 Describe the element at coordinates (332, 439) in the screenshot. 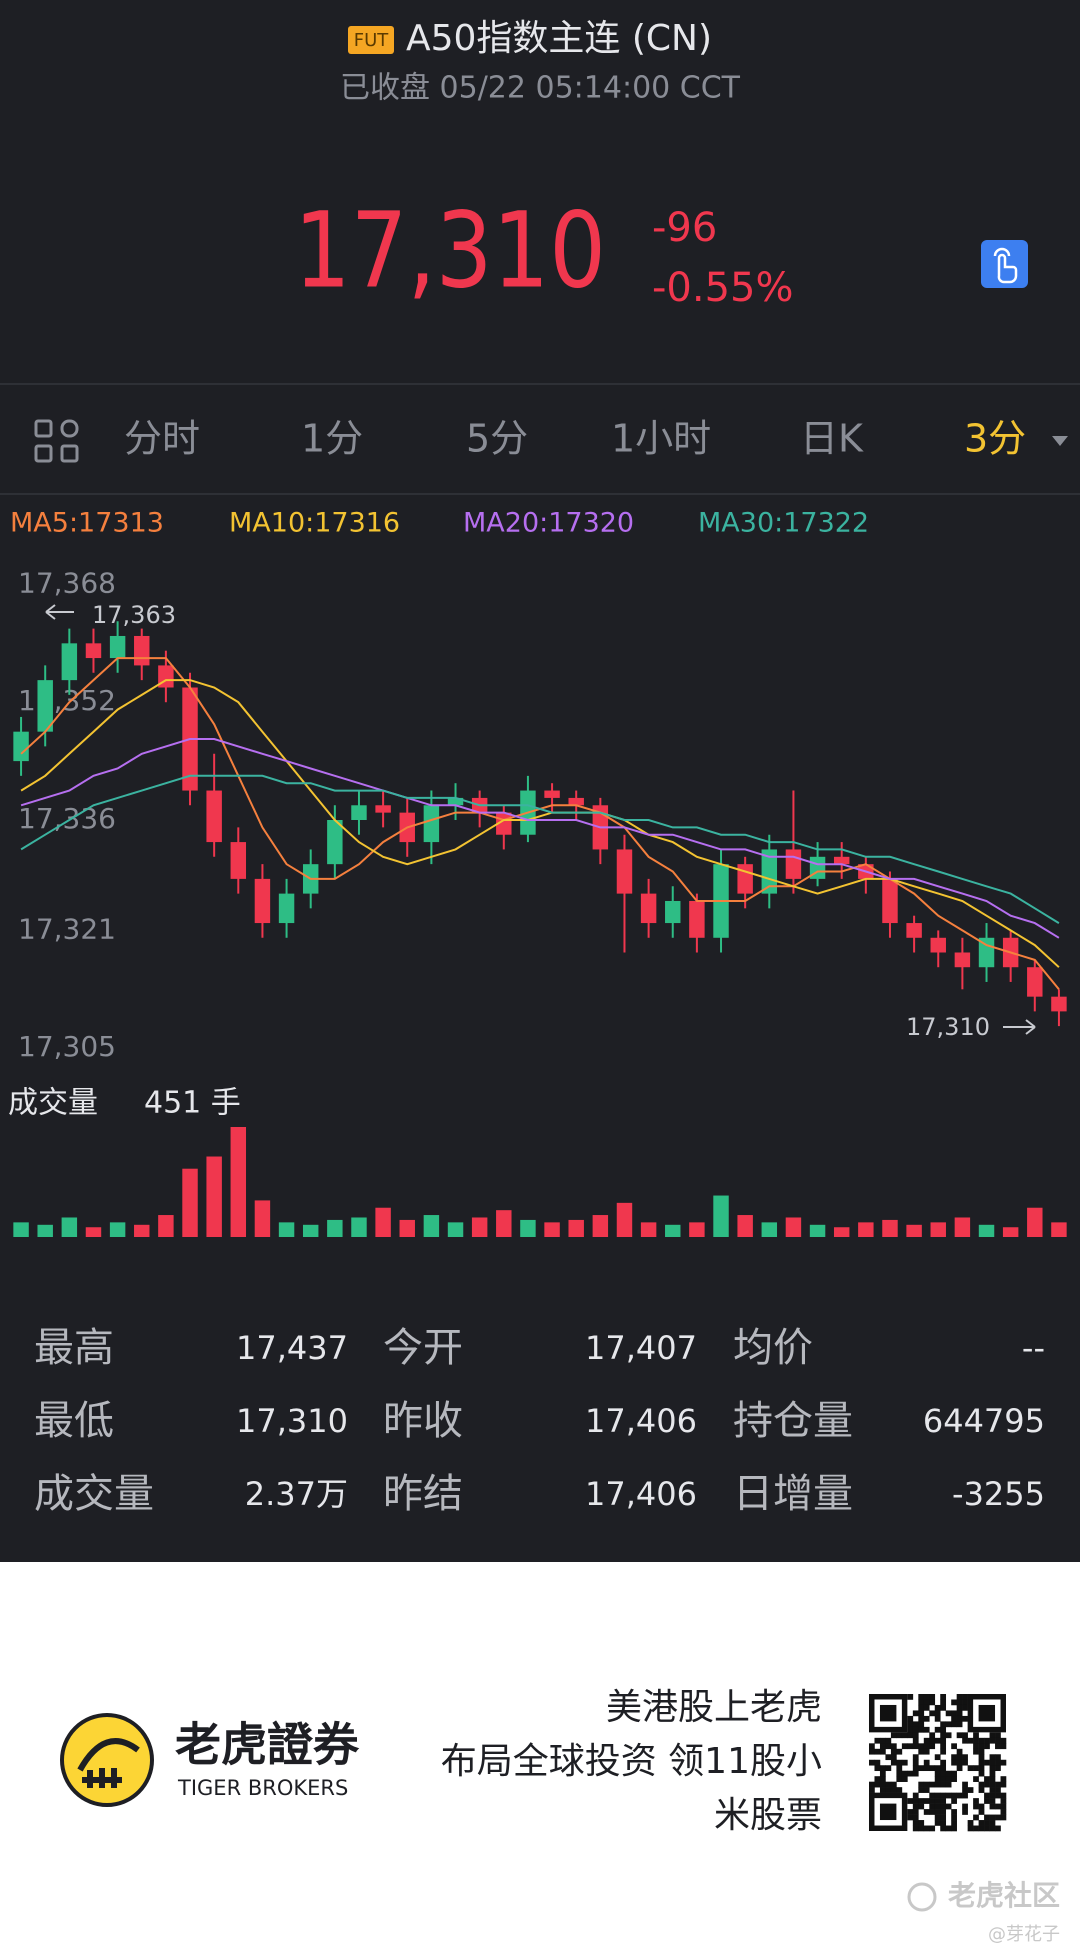

I see `tab: 1分` at that location.